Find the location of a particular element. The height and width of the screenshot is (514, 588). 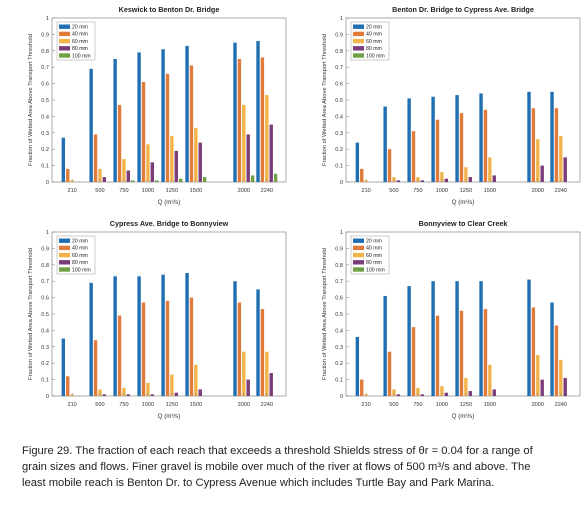

y-tick-label: 0.8 is located at coordinates (45, 266).